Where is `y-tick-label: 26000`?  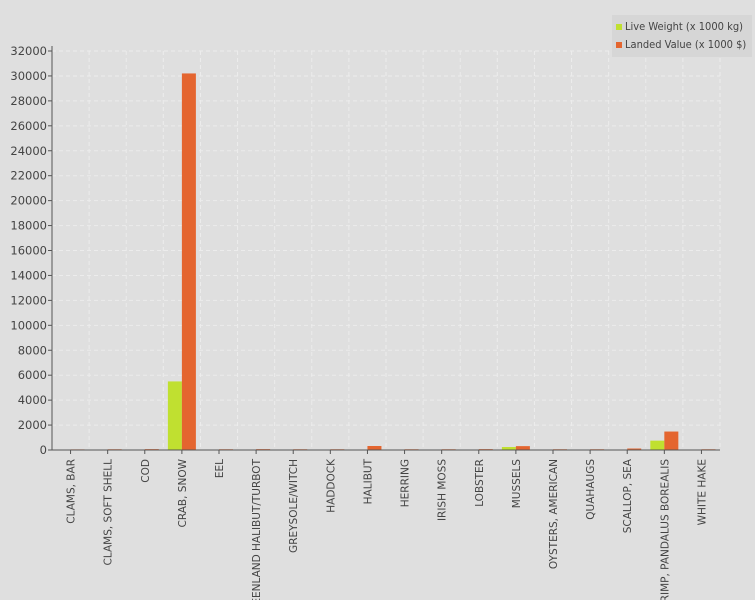
y-tick-label: 26000 is located at coordinates (28, 126).